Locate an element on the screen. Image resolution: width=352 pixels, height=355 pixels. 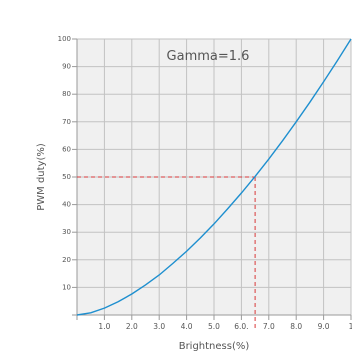
x-tick-label: 1.0 is located at coordinates (104, 326).